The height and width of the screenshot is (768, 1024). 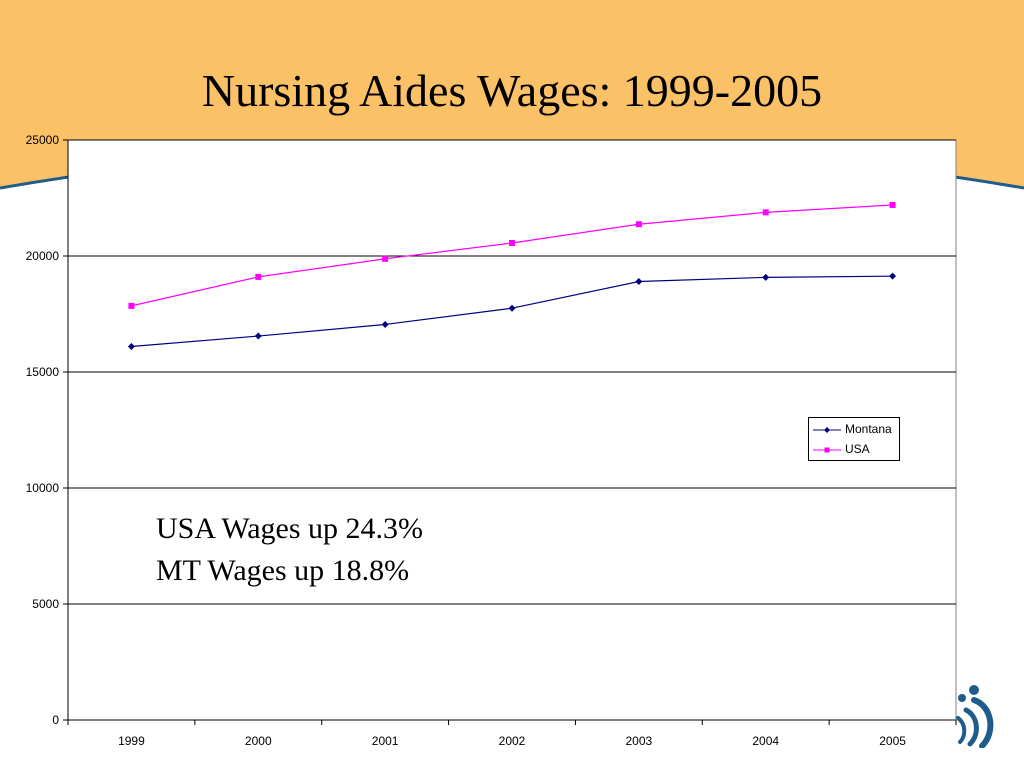 I want to click on legend-marker-usa, so click(x=827, y=450).